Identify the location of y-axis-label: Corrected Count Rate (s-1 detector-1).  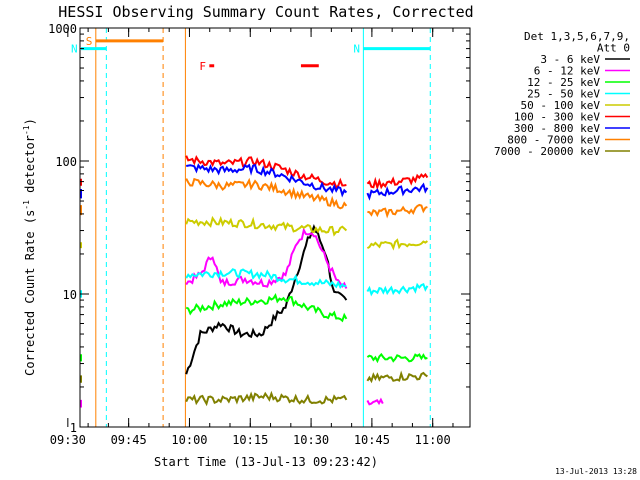
(29, 247).